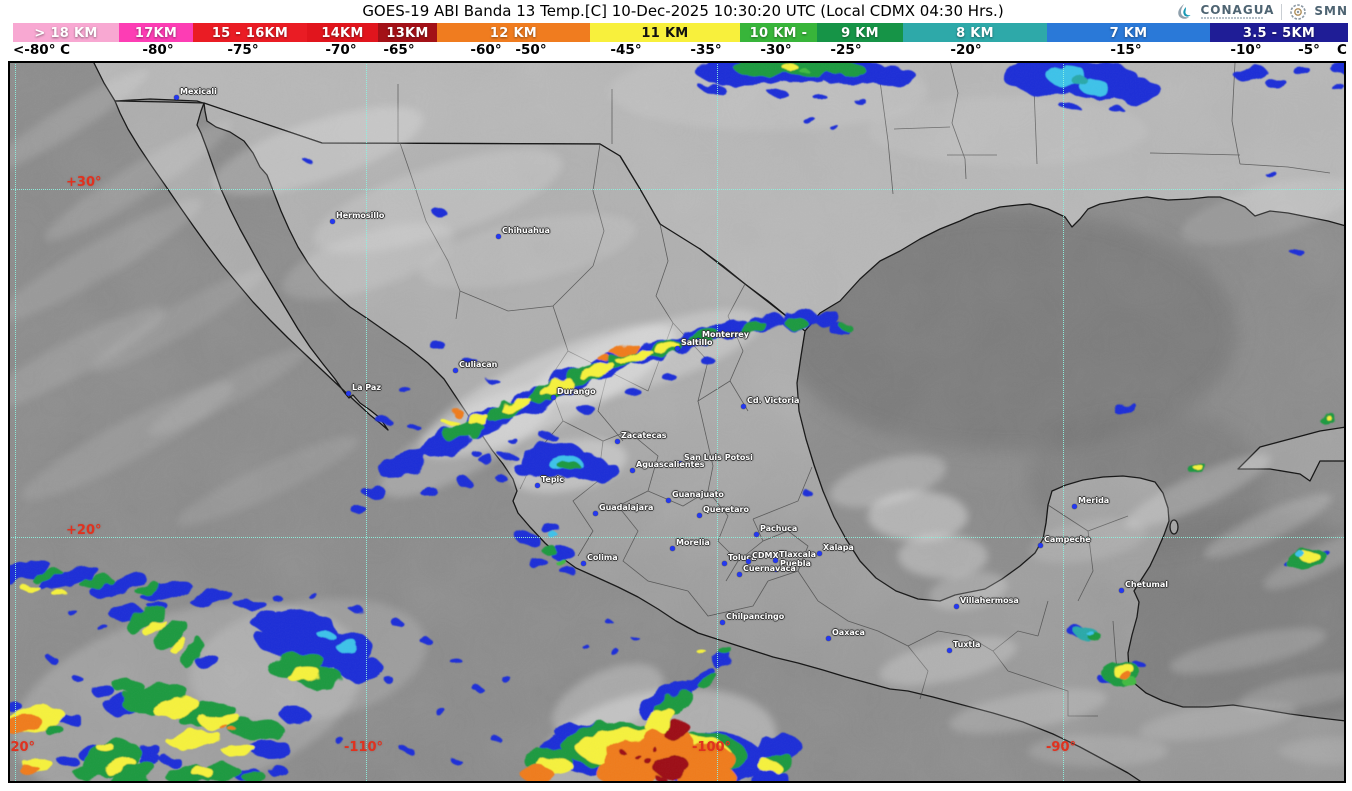  I want to click on altitude-segment: 9 KM, so click(860, 33).